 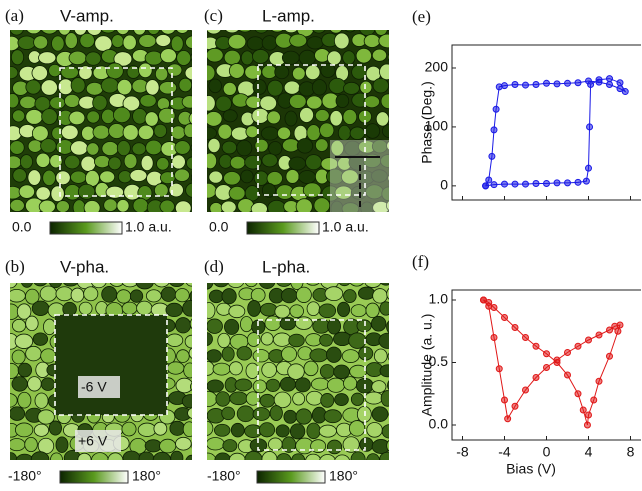 I want to click on panel-title: V-pha., so click(x=84, y=266).